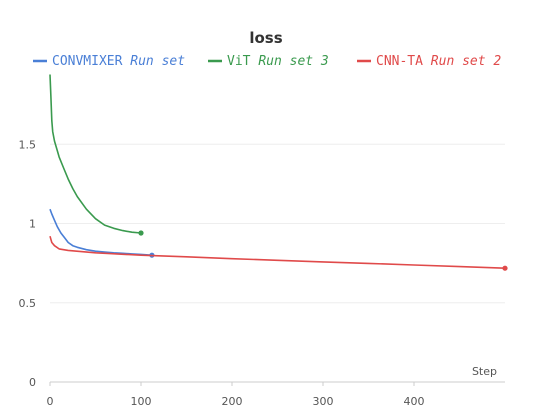  I want to click on y-tick-label: 1.5, so click(28, 144).